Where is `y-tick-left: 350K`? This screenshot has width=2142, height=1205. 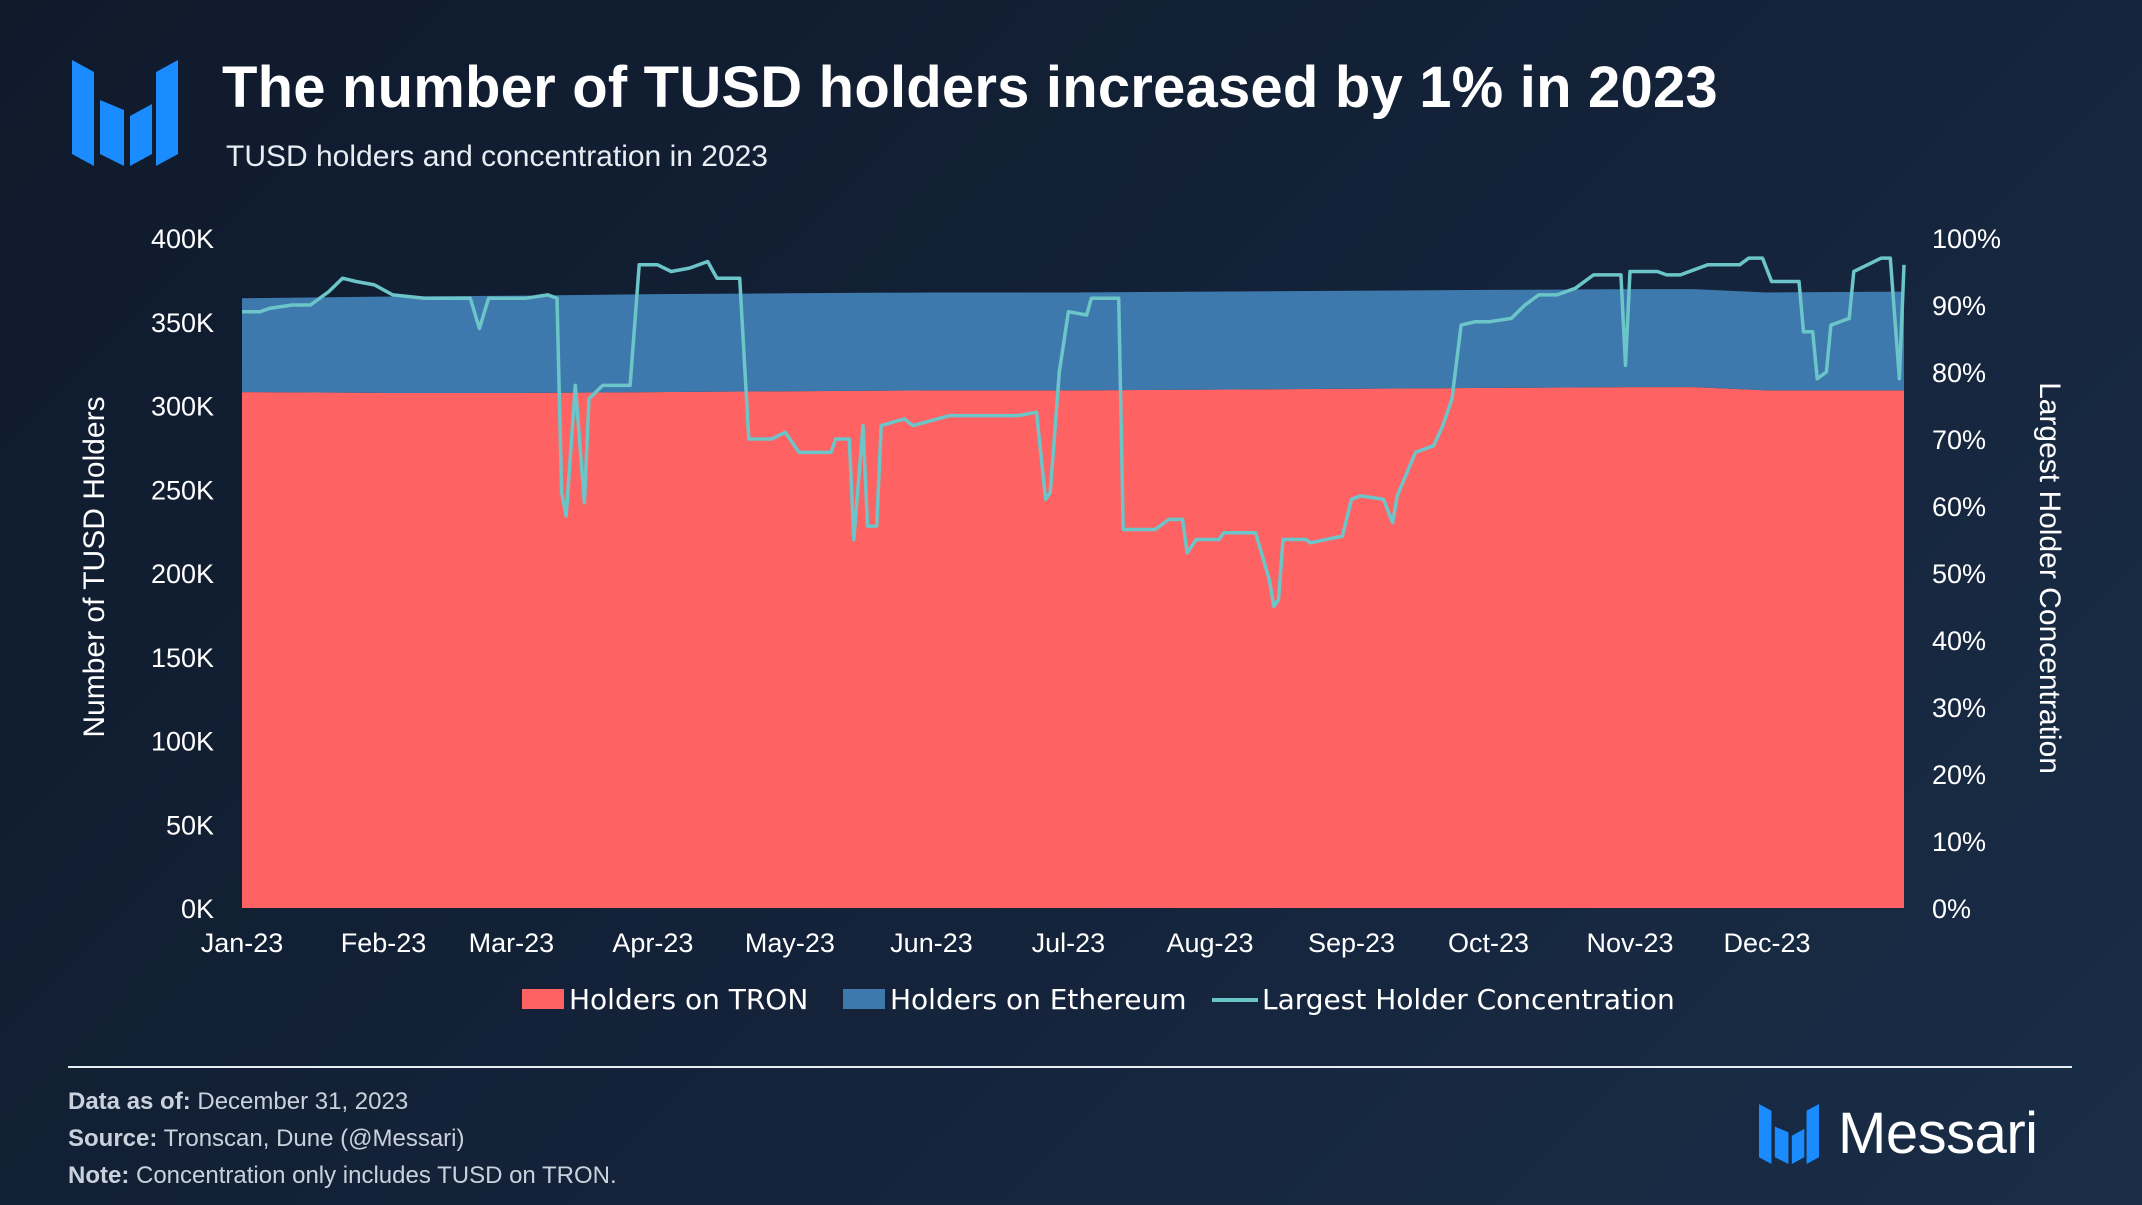 y-tick-left: 350K is located at coordinates (182, 323).